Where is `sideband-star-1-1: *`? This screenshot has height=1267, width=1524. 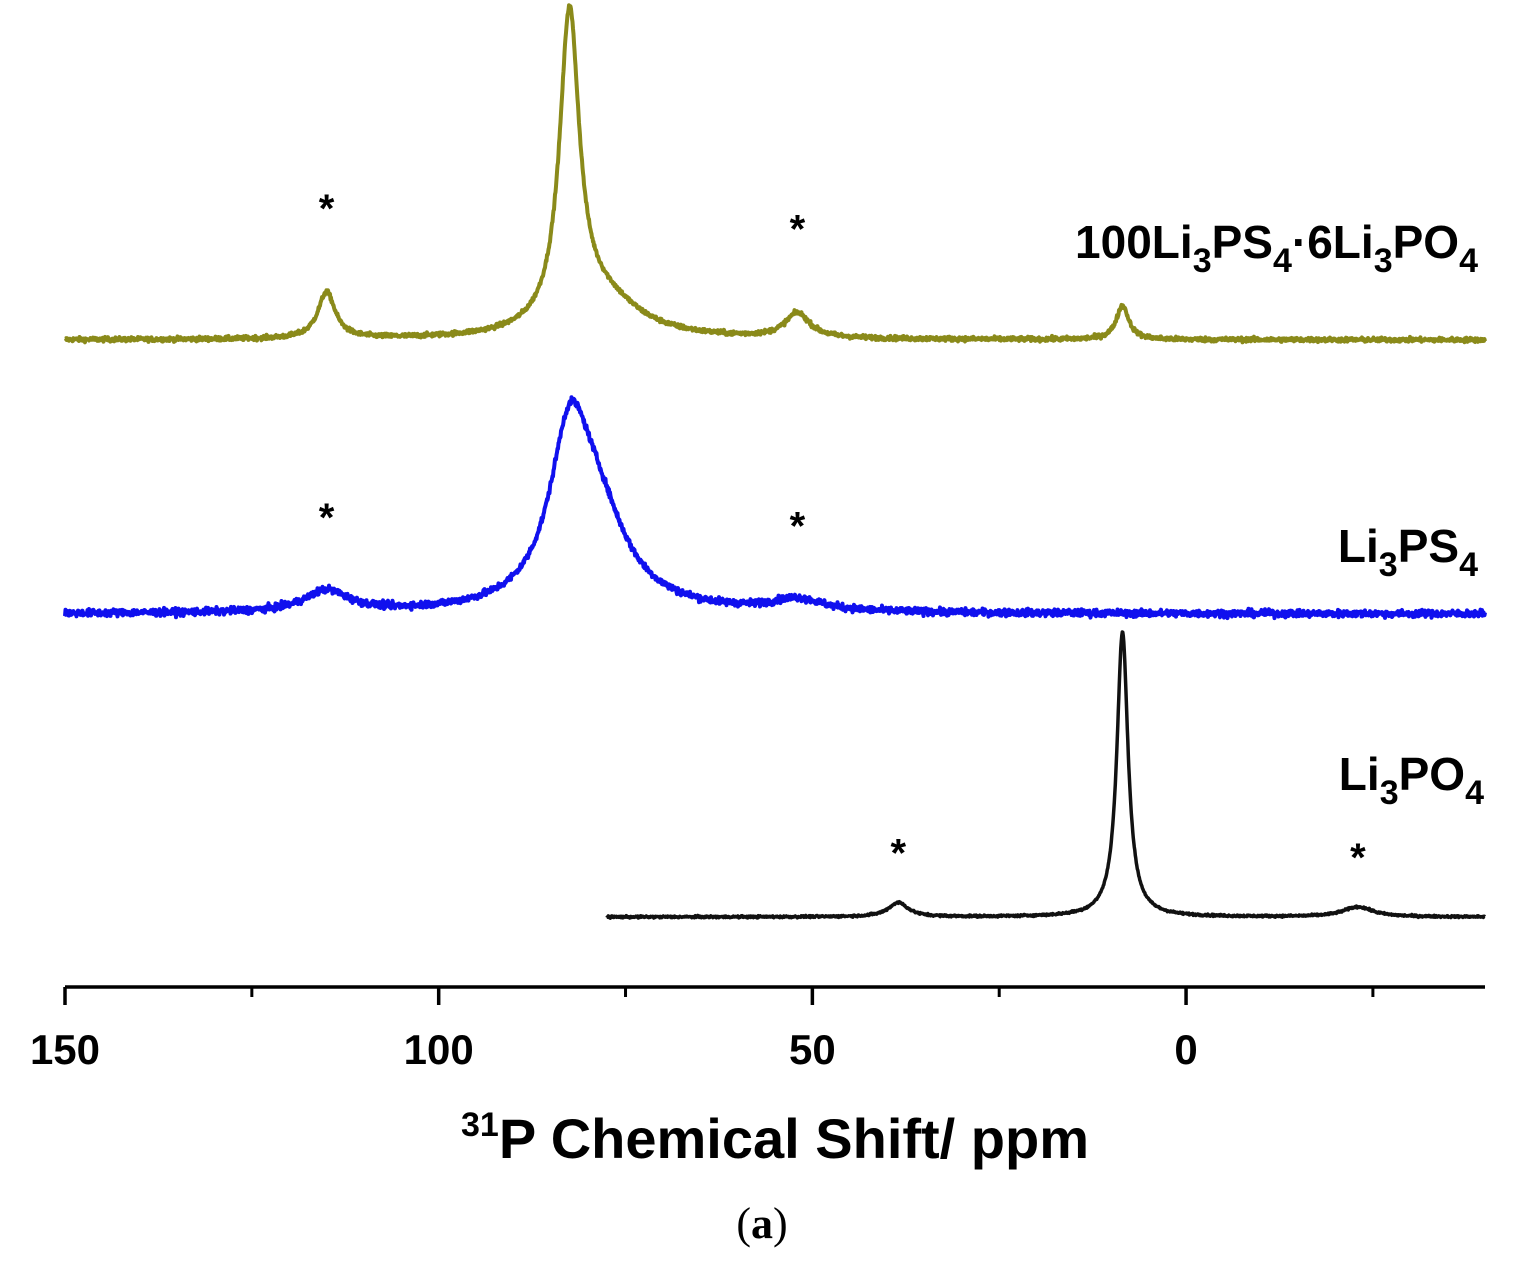
sideband-star-1-1: * is located at coordinates (327, 209).